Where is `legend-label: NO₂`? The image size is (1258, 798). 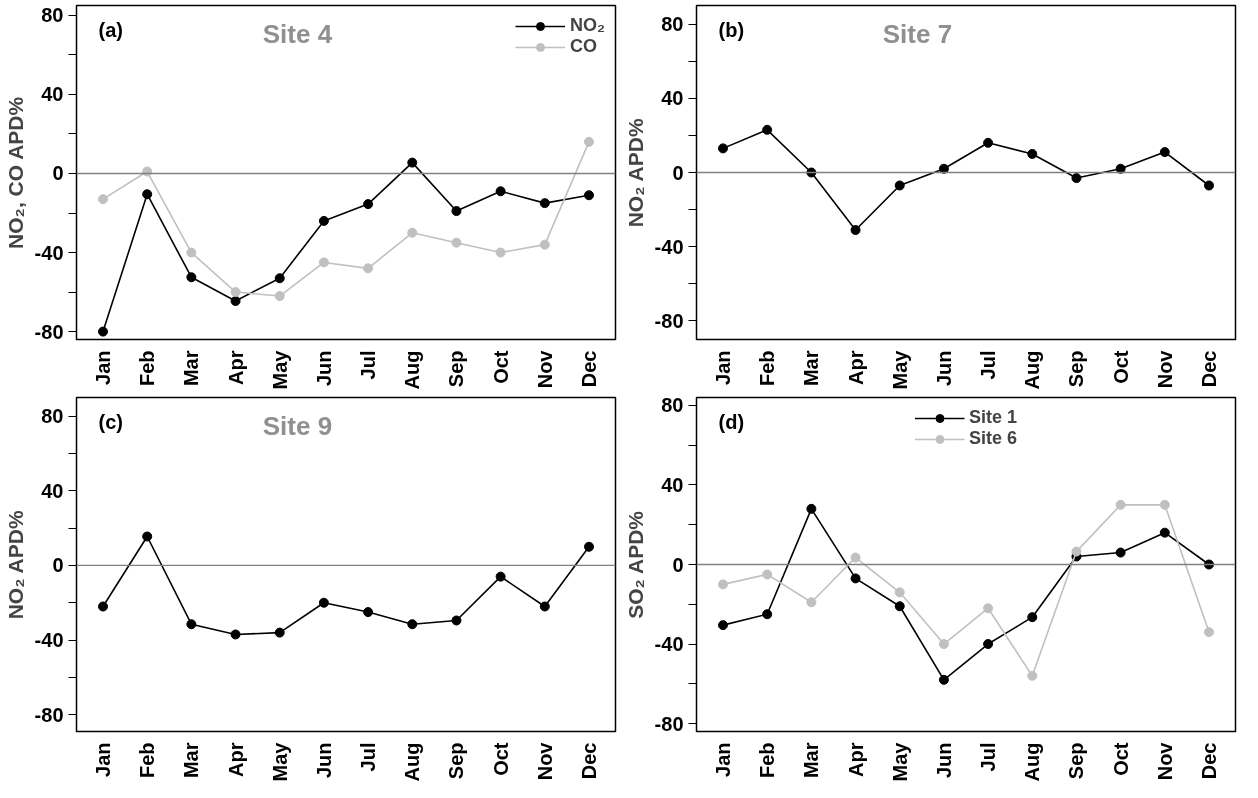 legend-label: NO₂ is located at coordinates (587, 25).